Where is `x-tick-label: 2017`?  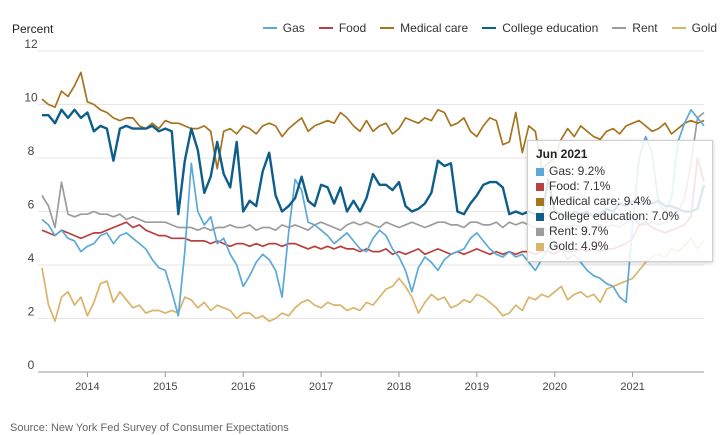 x-tick-label: 2017 is located at coordinates (321, 387).